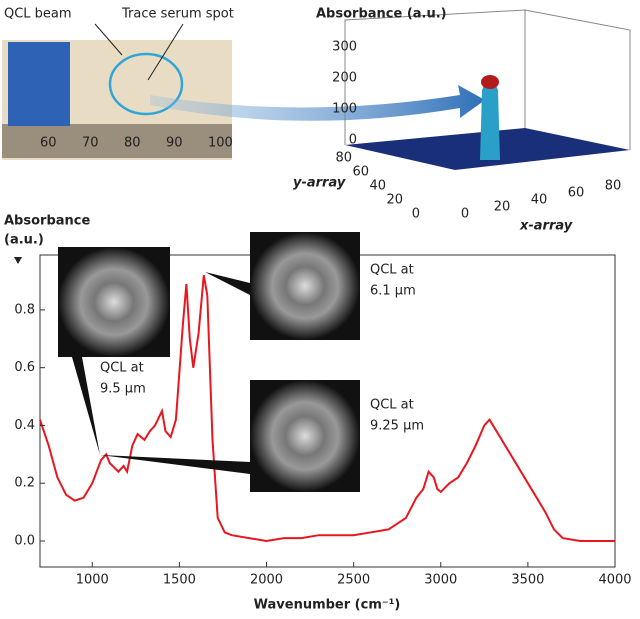 The image size is (640, 619). Describe the element at coordinates (343, 158) in the screenshot. I see `y-tick-label: 80` at that location.